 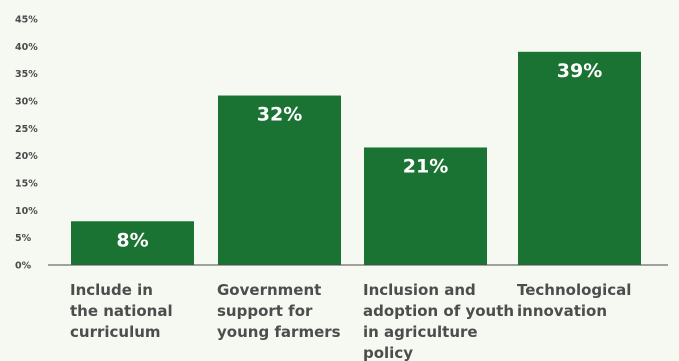 I want to click on category-label-line: support for, so click(x=265, y=311).